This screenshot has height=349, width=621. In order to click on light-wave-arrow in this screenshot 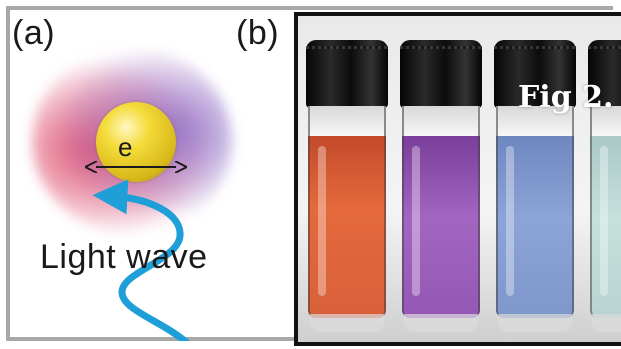, I will do `click(141, 260)`.